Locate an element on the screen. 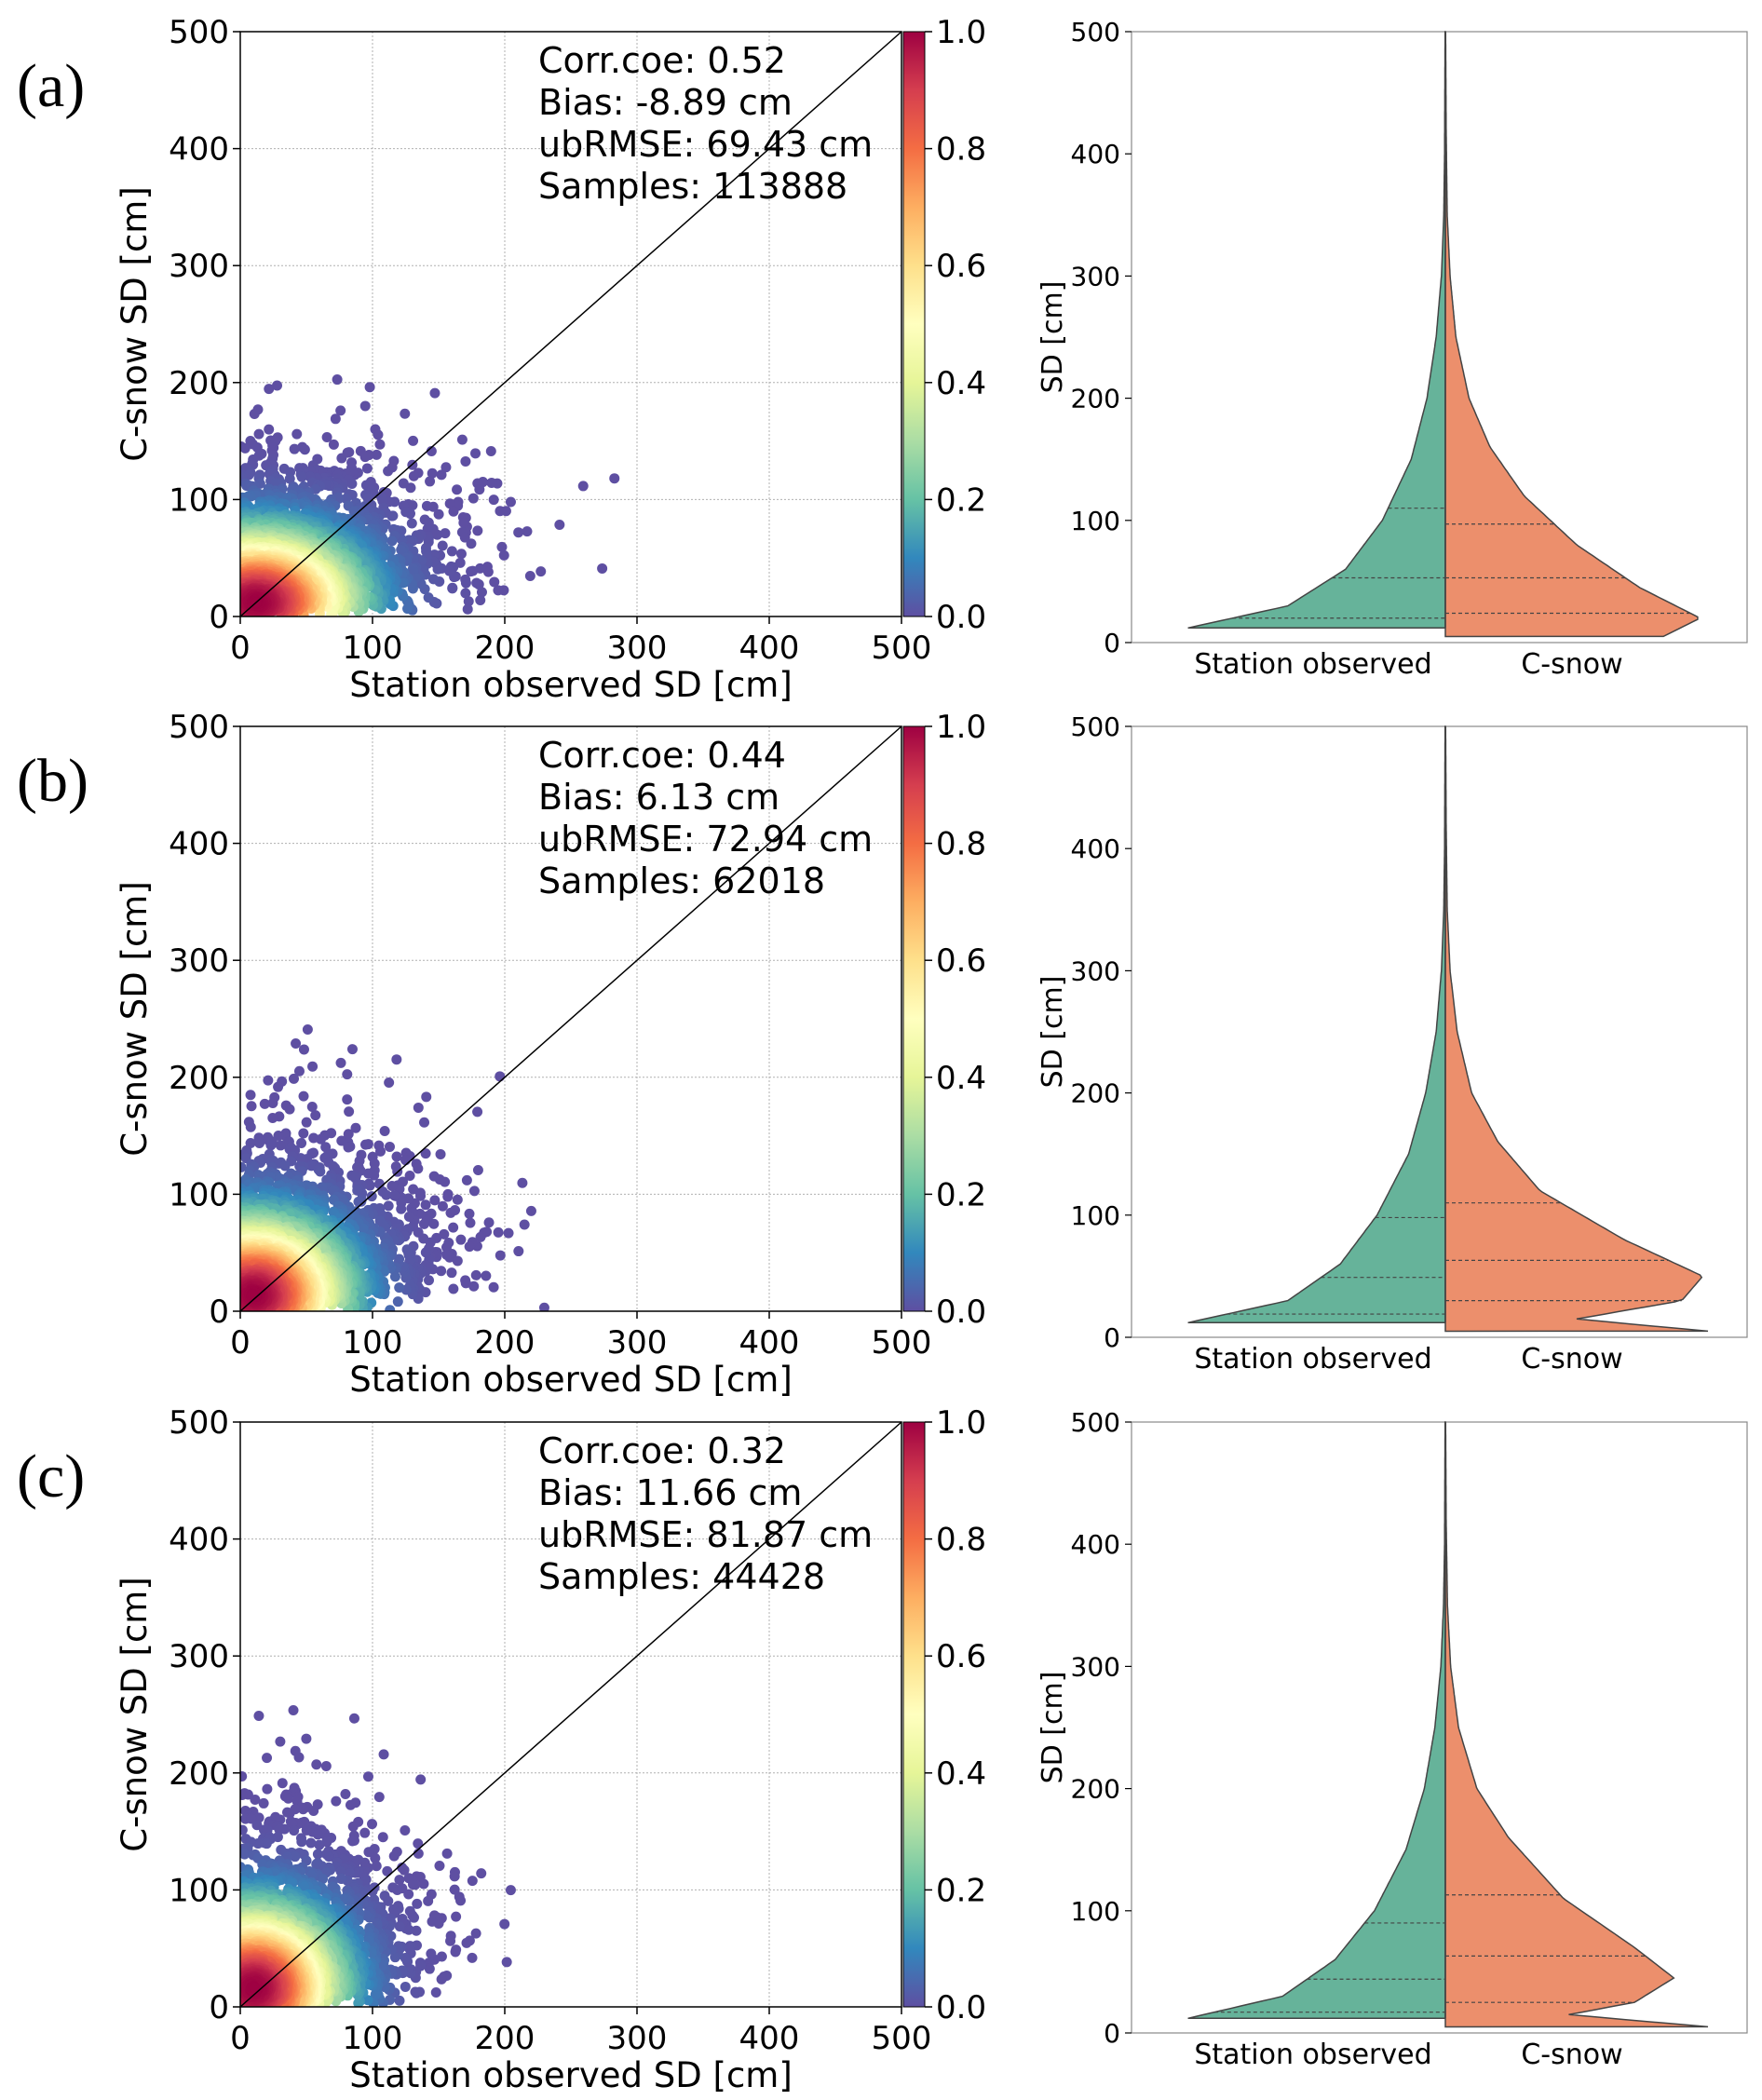 Image resolution: width=1762 pixels, height=2100 pixels. violin-y-axis-label: SD [cm] is located at coordinates (1053, 337).